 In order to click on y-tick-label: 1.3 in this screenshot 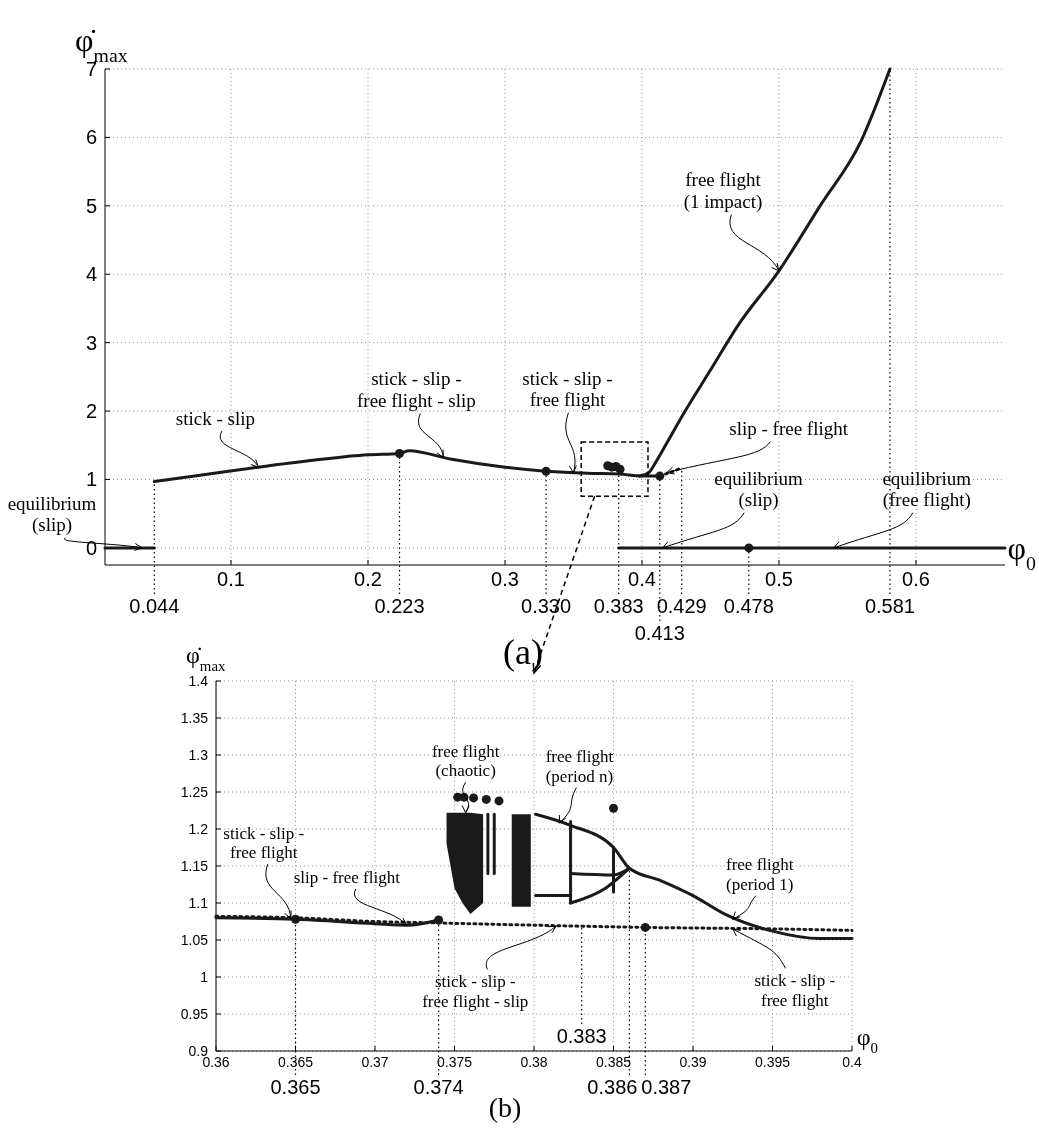, I will do `click(198, 754)`.